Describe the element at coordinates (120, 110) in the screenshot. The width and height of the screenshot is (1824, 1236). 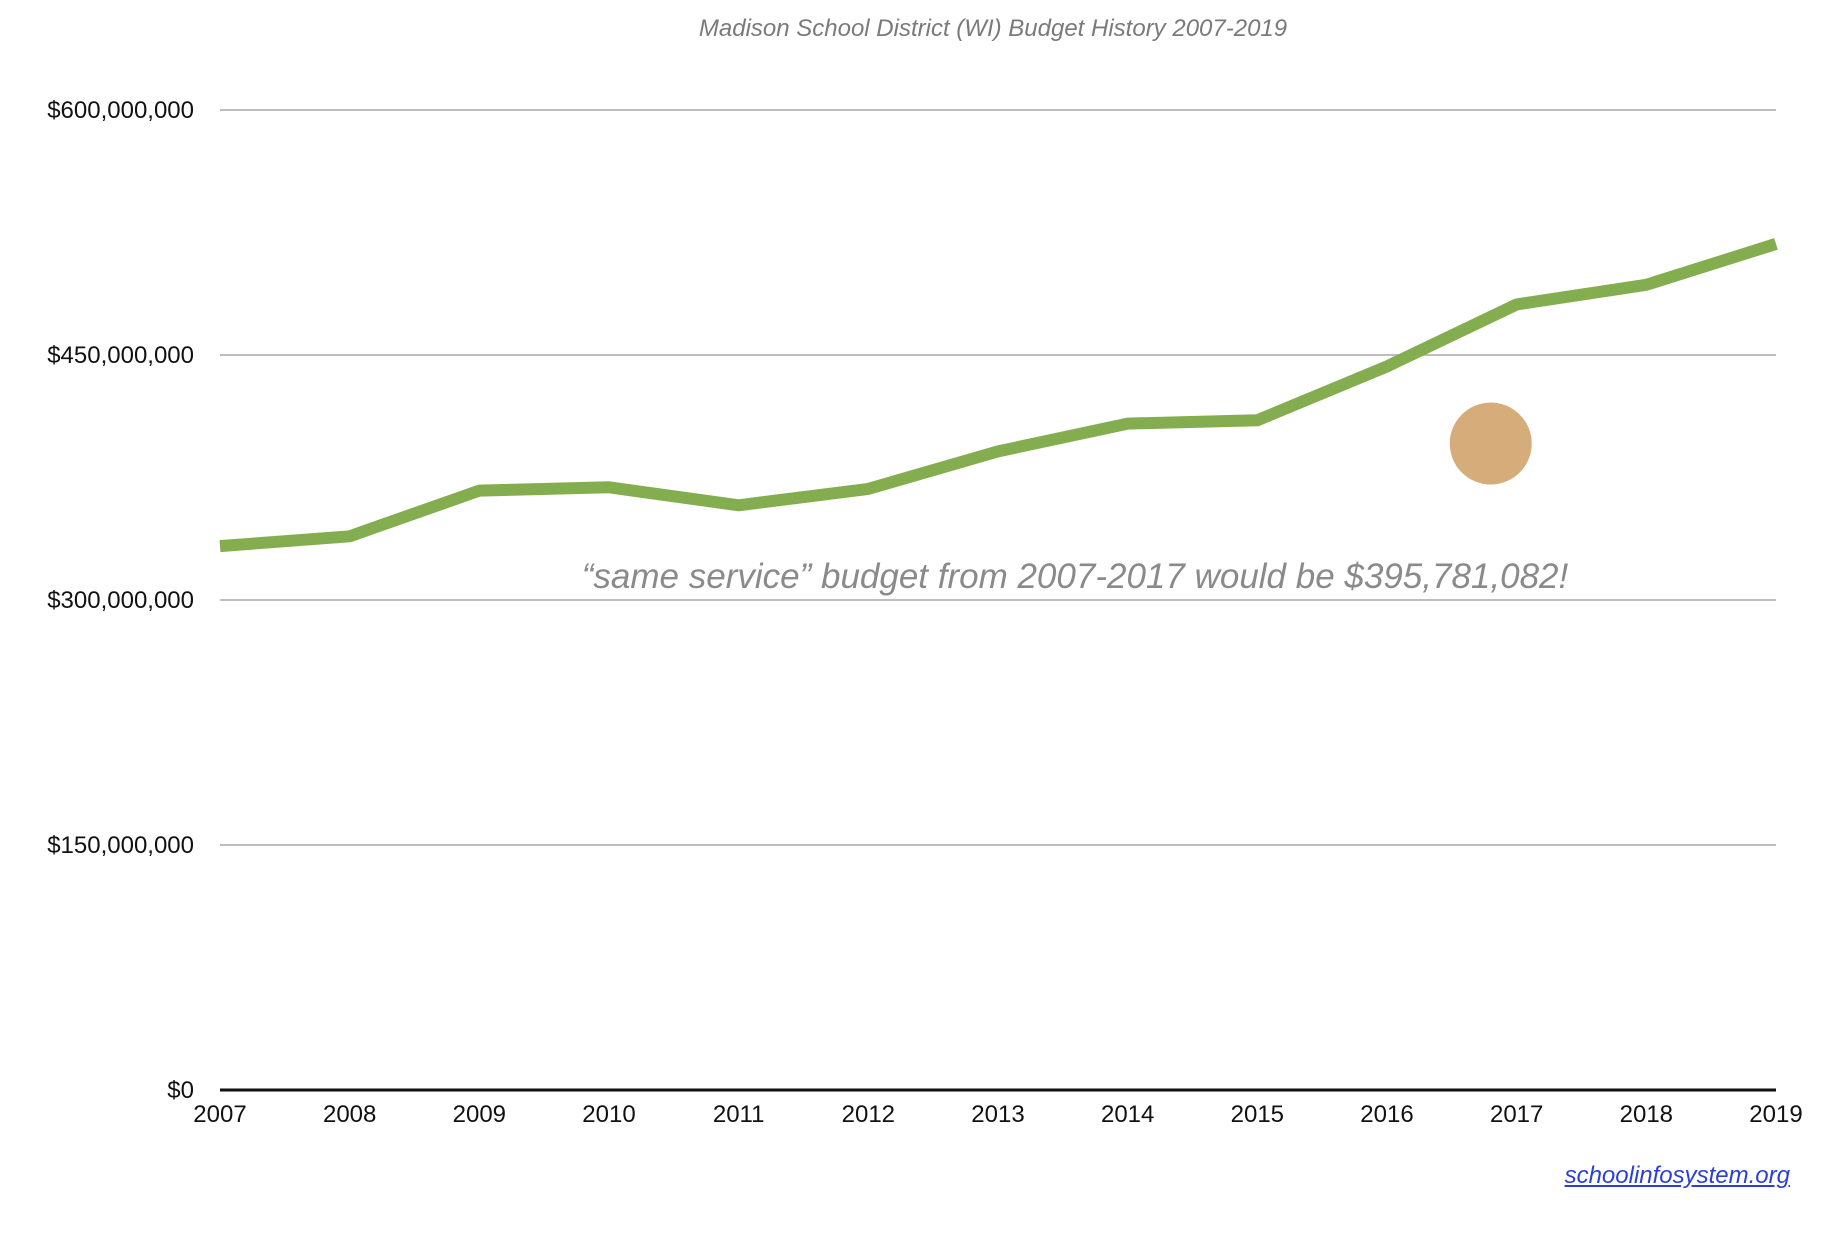
I see `y-tick-label: $600,000,000` at that location.